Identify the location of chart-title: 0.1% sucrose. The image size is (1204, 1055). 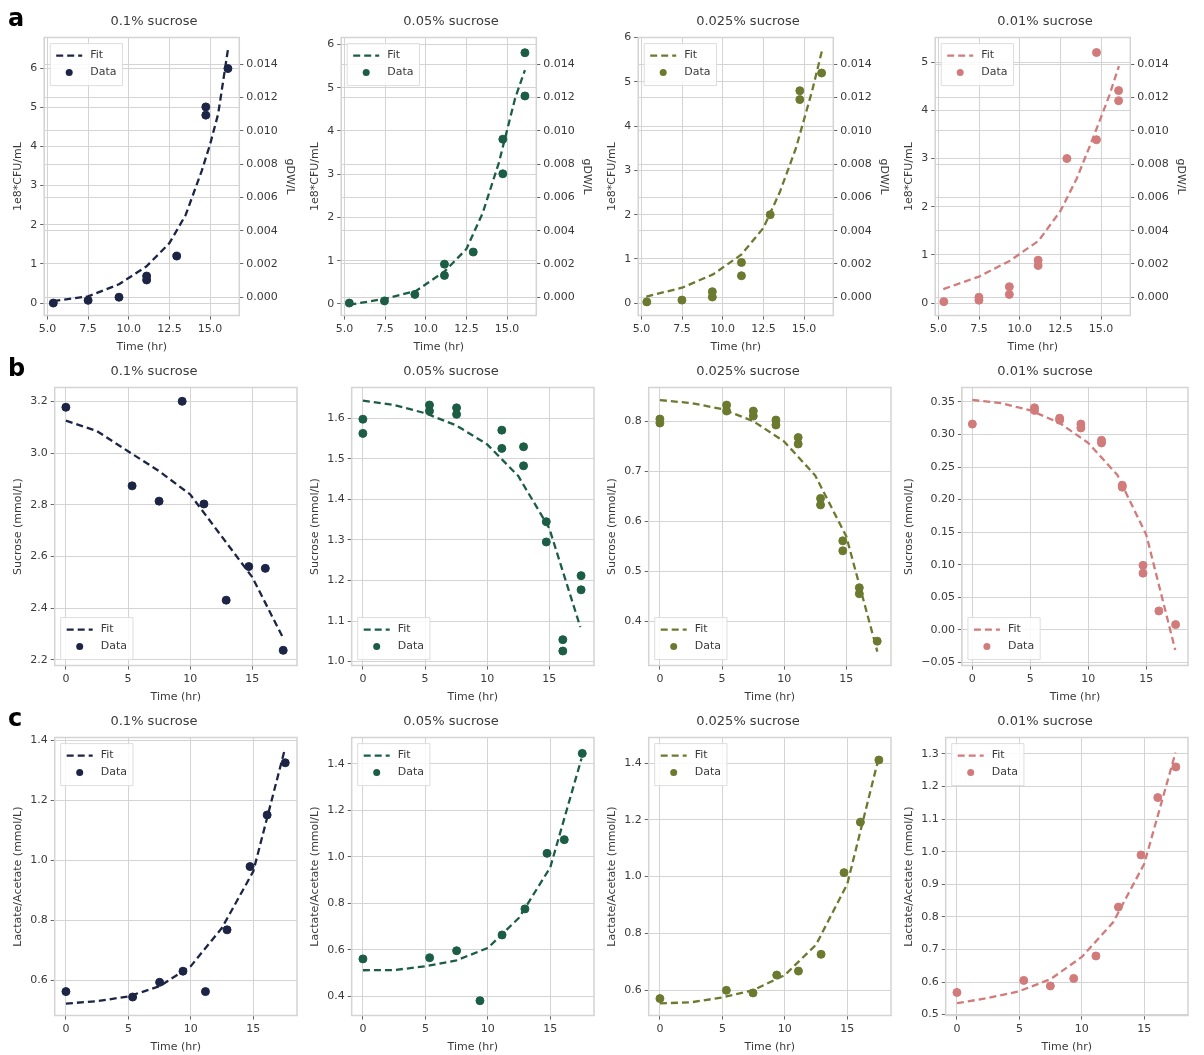
(154, 21).